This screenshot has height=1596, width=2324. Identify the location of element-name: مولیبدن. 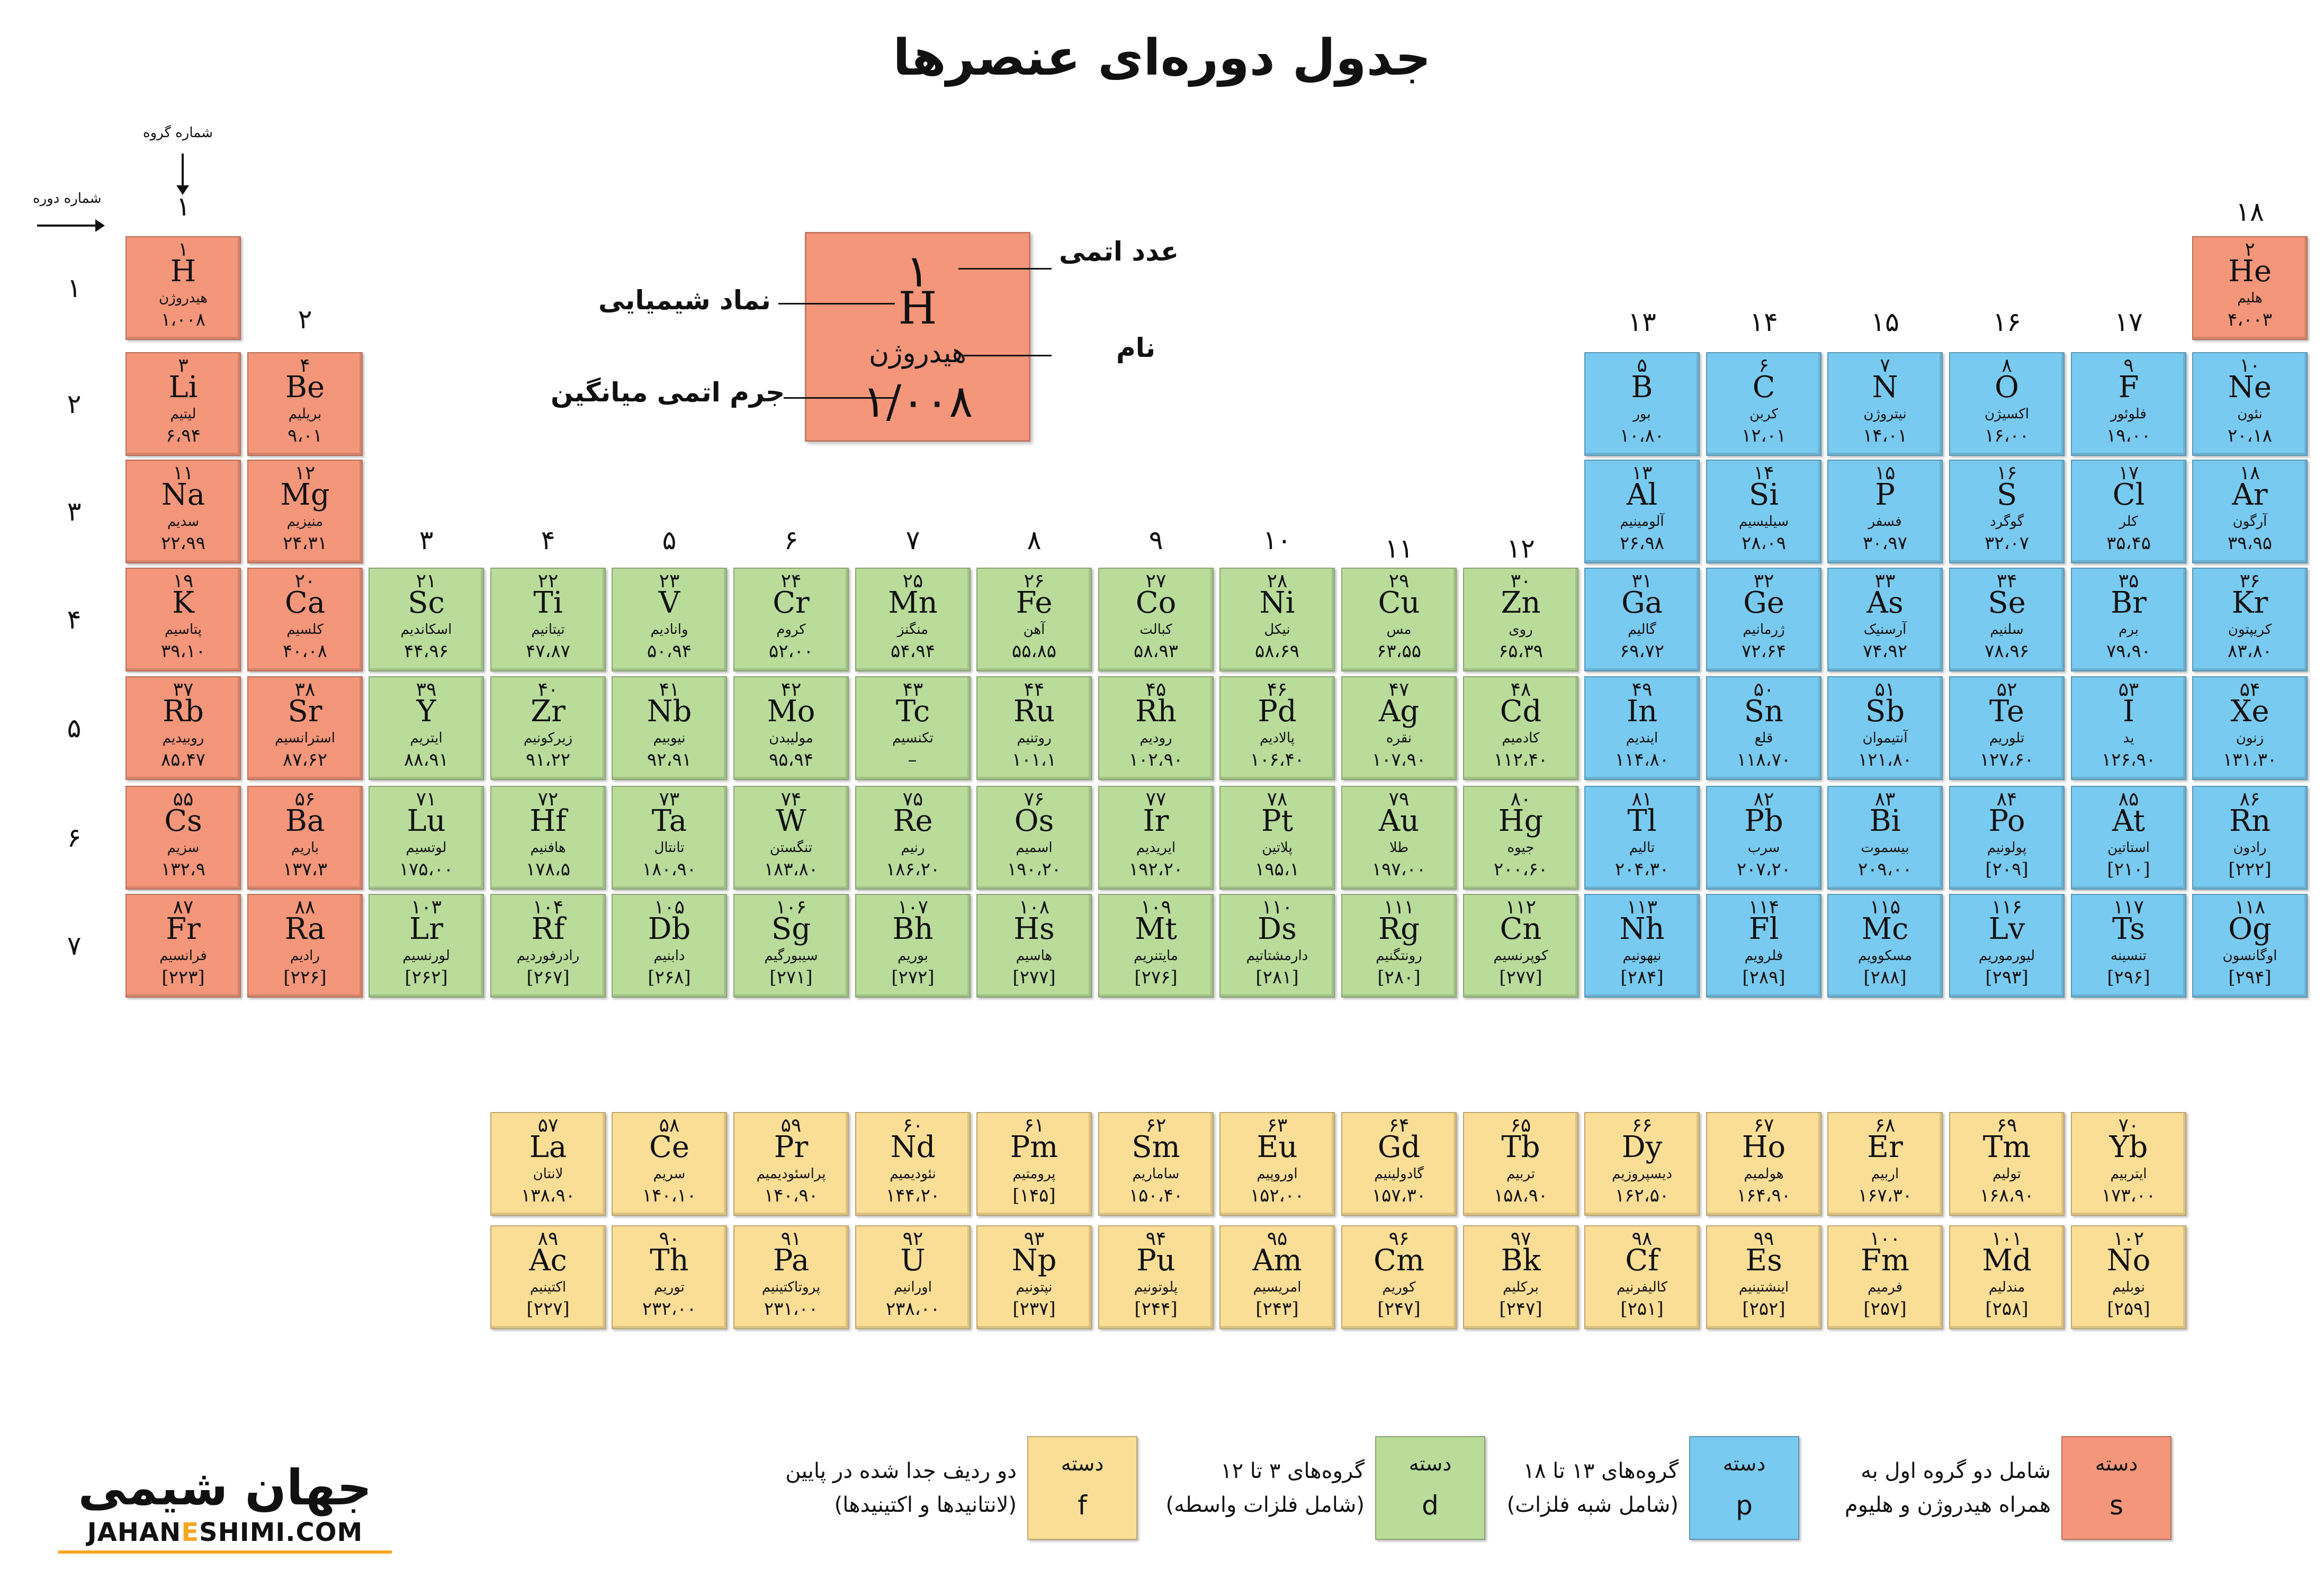
(791, 738).